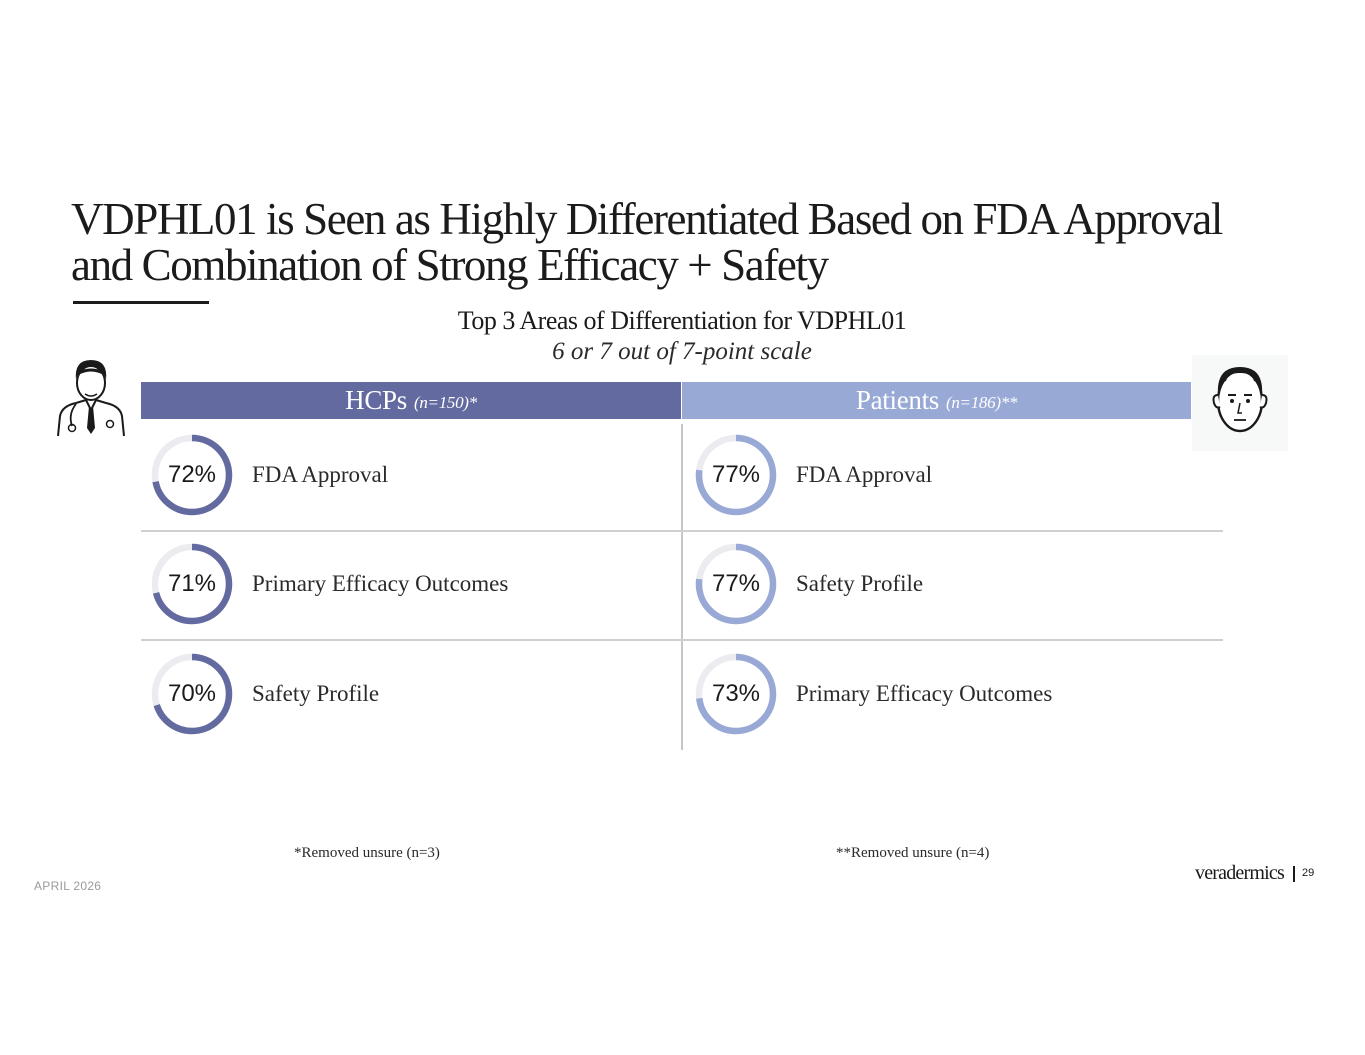 The height and width of the screenshot is (1055, 1365). I want to click on hcps-sample-size: (n=150)*, so click(445, 402).